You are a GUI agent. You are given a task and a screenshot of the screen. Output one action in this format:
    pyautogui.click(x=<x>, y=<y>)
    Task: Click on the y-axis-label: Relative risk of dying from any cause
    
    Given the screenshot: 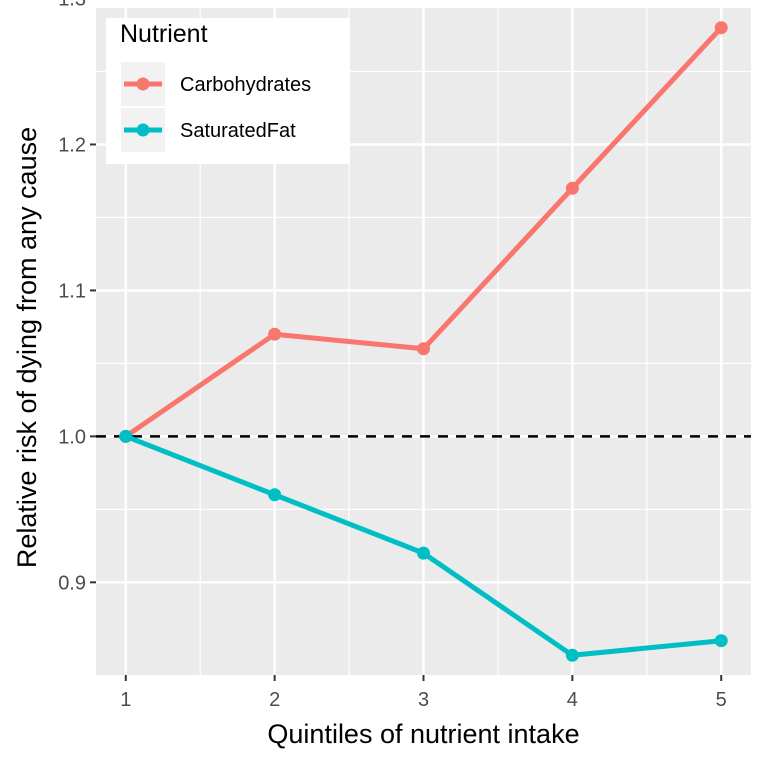 What is the action you would take?
    pyautogui.click(x=27, y=347)
    